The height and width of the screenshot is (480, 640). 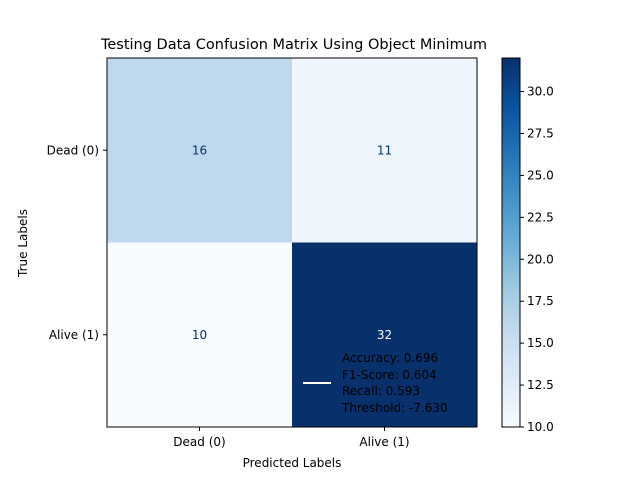 What do you see at coordinates (384, 442) in the screenshot?
I see `x-tick-label: Alive (1)` at bounding box center [384, 442].